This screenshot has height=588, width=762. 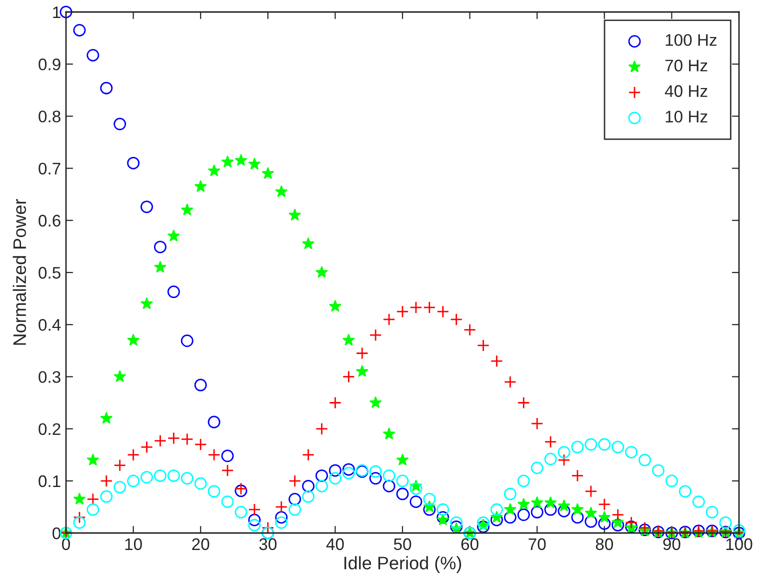 I want to click on y-tick-label: 0.1, so click(x=49, y=481).